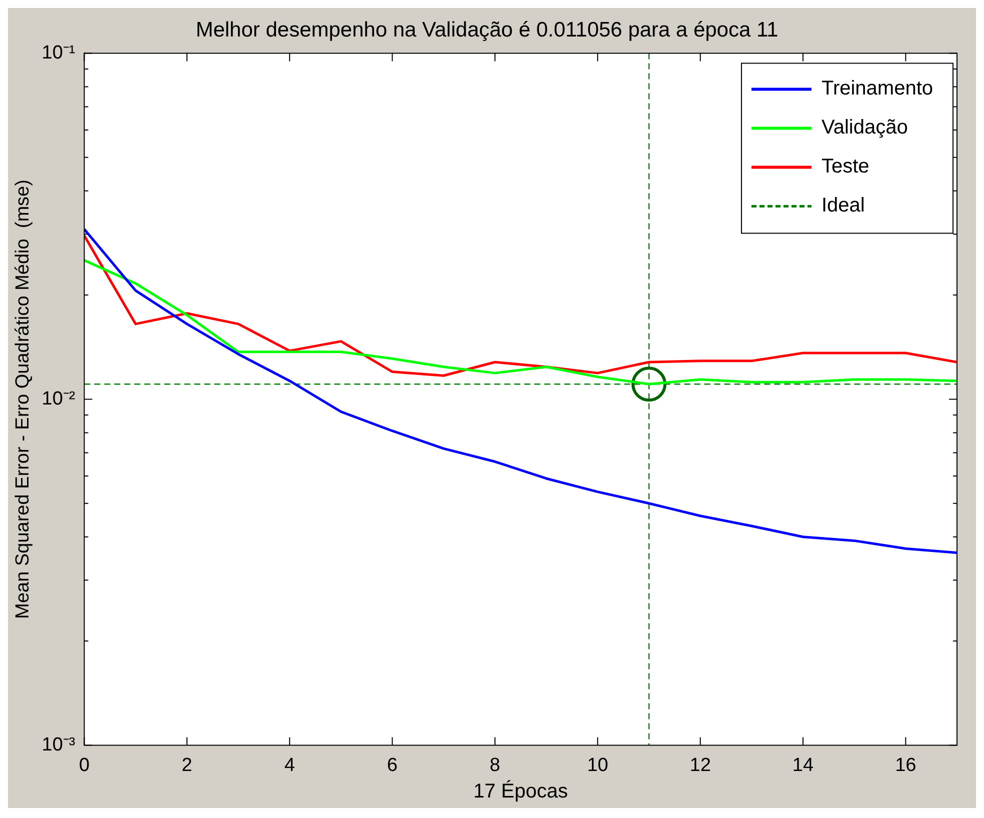 This screenshot has height=818, width=984. I want to click on chart-title: Melhor desempenho na Validação é 0.011056 para a época 11, so click(487, 30).